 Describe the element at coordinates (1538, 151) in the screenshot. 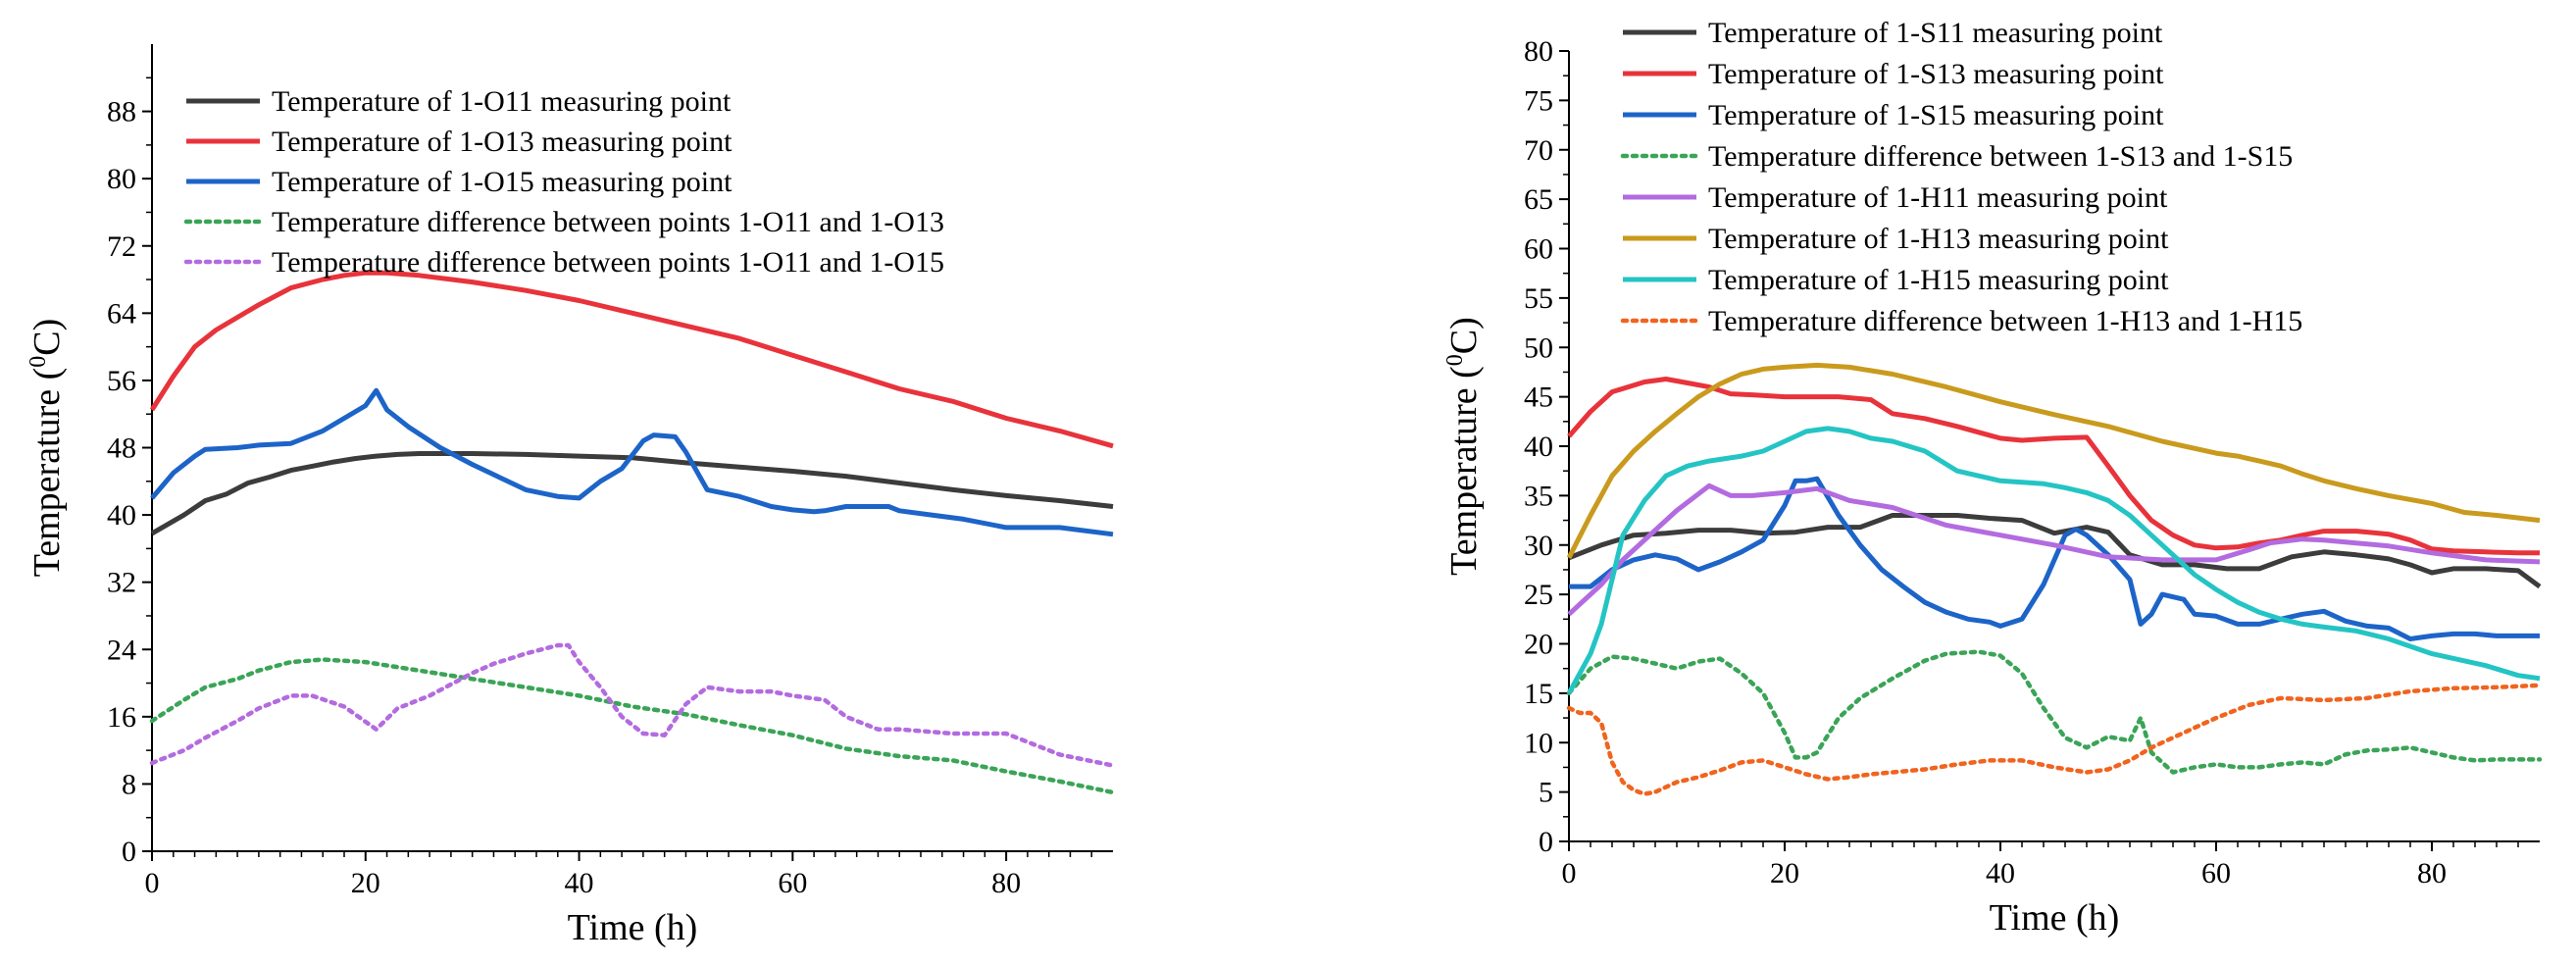

I see `y-tick-label: 70` at that location.